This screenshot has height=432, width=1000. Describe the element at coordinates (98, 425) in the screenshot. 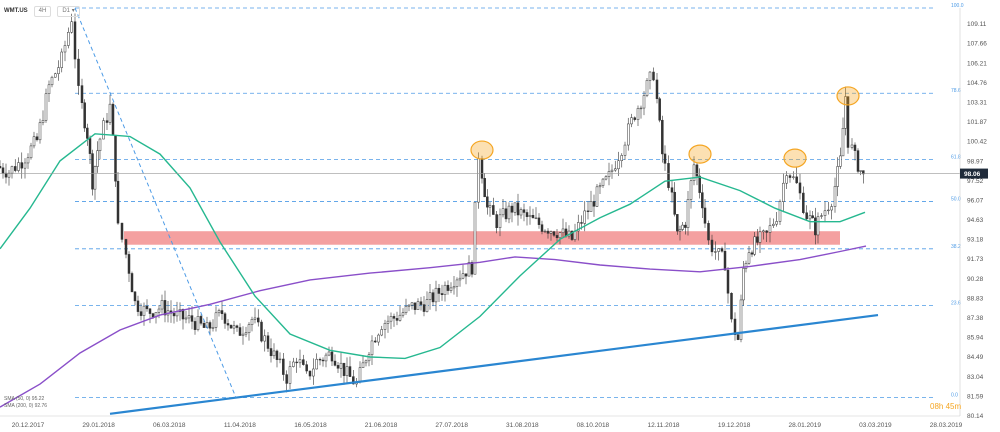

I see `x-tick-label: 29.01.2018` at that location.